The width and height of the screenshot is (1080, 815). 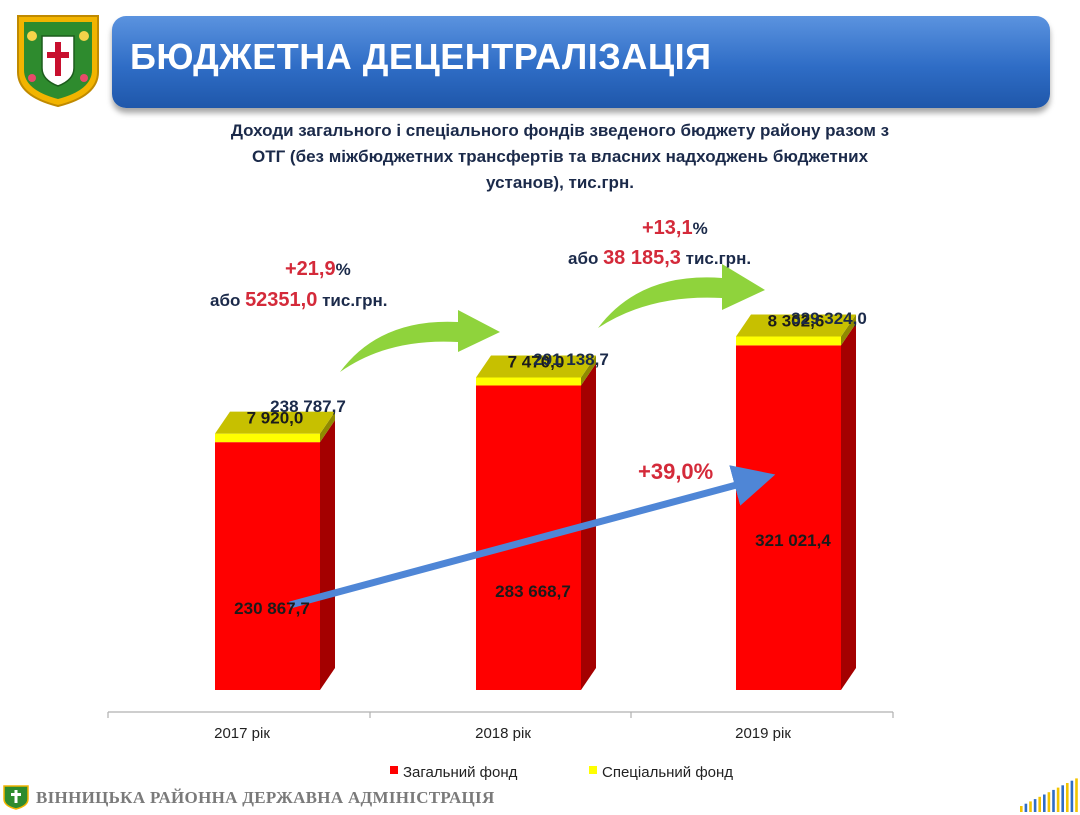 What do you see at coordinates (421, 56) in the screenshot?
I see `page-title: БЮДЖЕТНА ДЕЦЕНТРАЛІЗАЦІЯ` at bounding box center [421, 56].